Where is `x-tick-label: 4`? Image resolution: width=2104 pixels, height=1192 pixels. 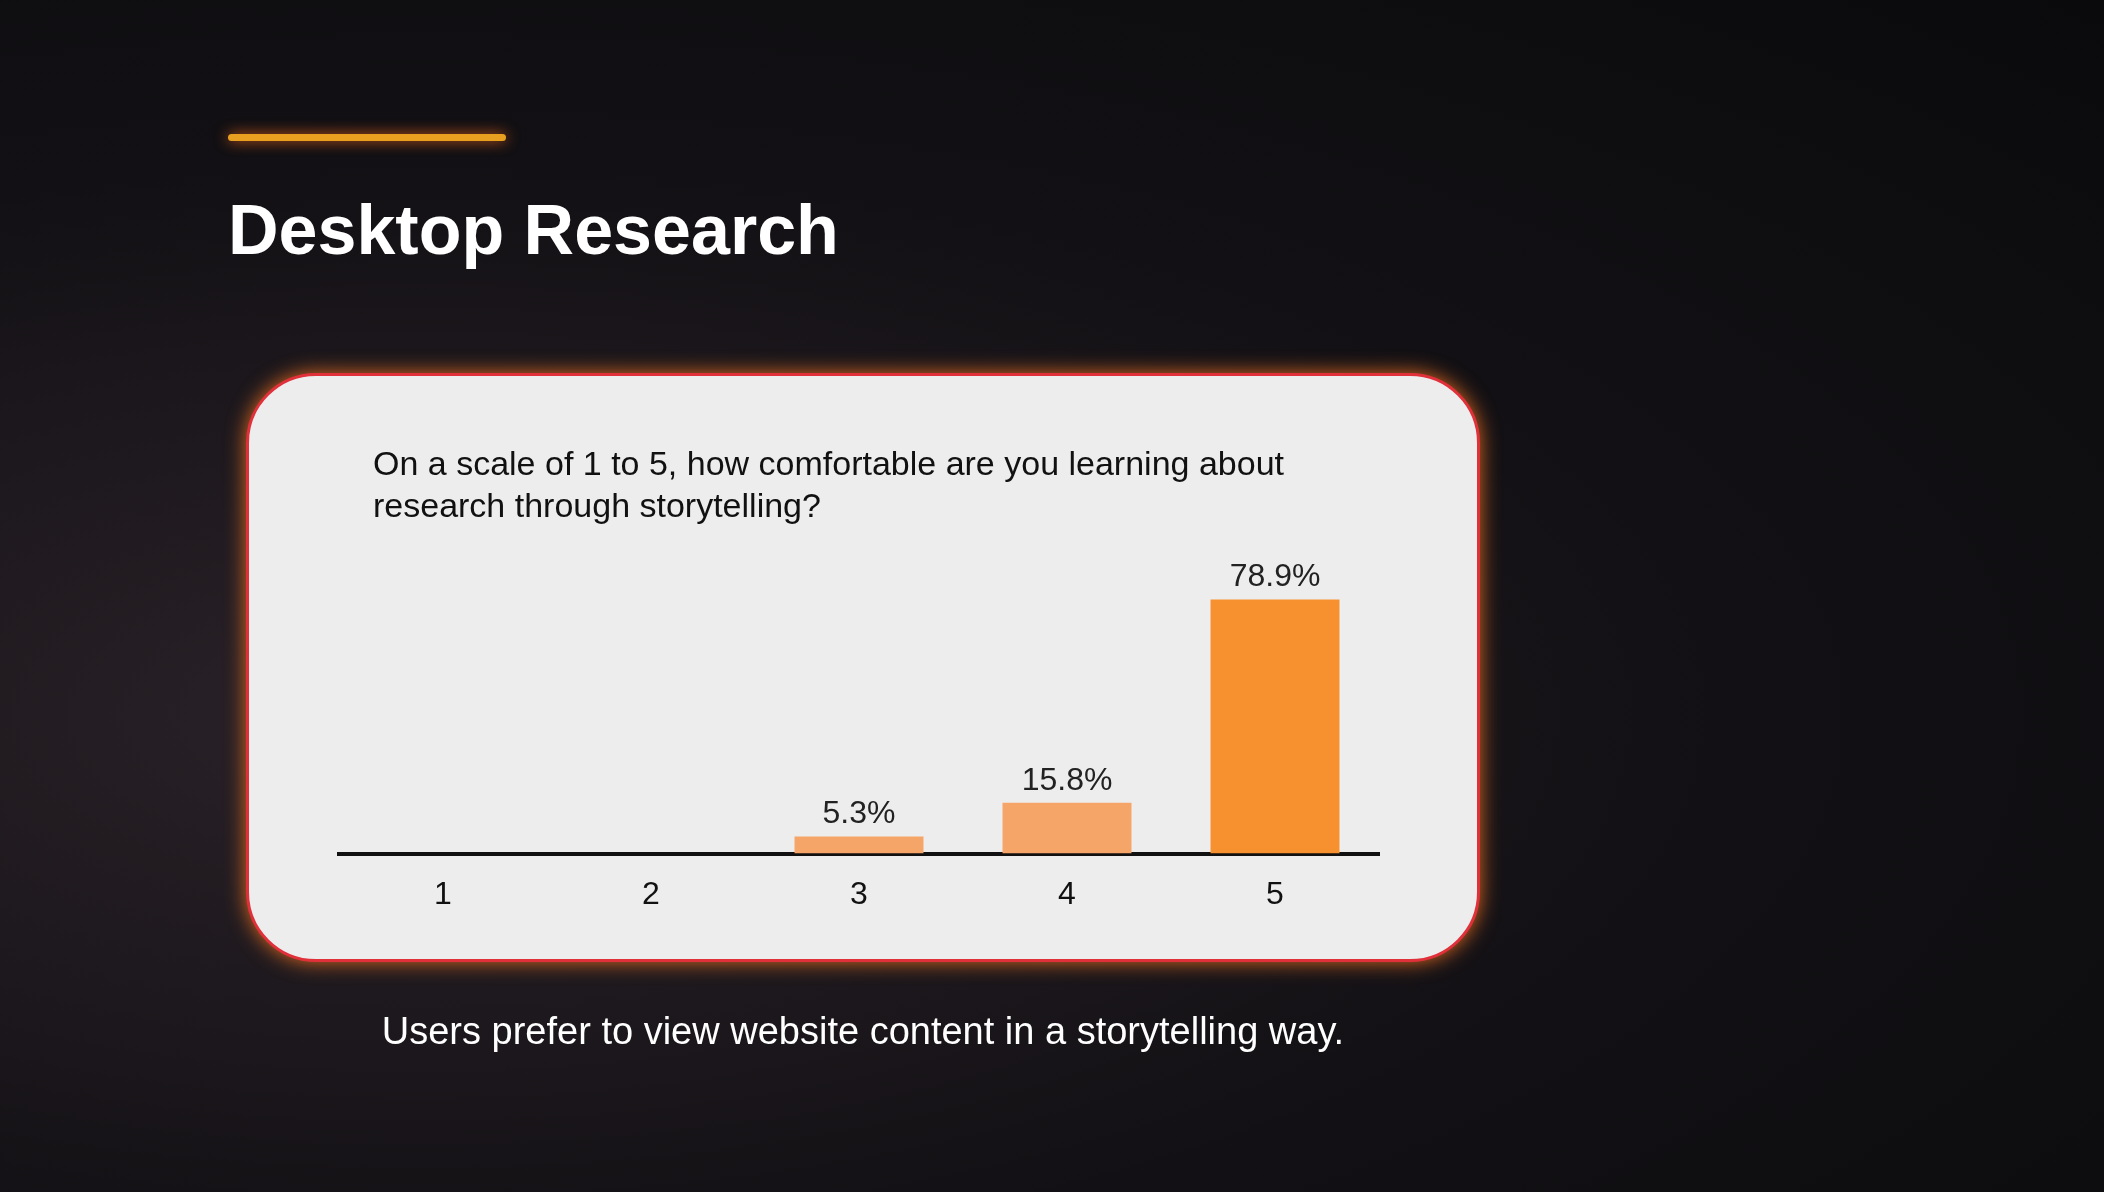
x-tick-label: 4 is located at coordinates (1067, 892).